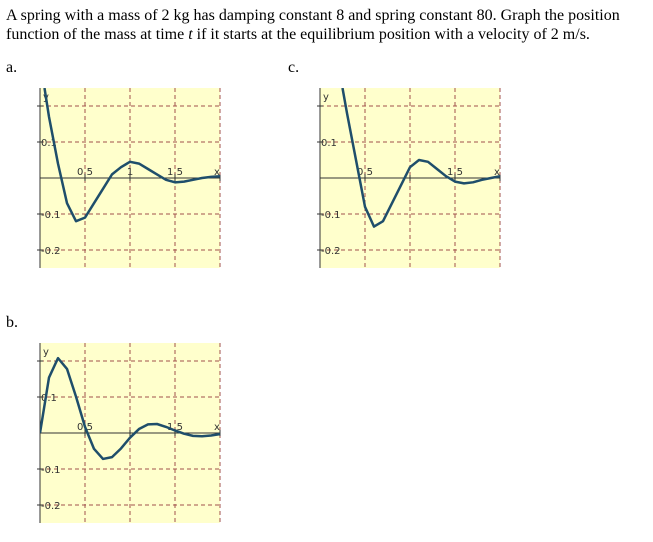  Describe the element at coordinates (11, 67) in the screenshot. I see `graph-label: a.` at that location.